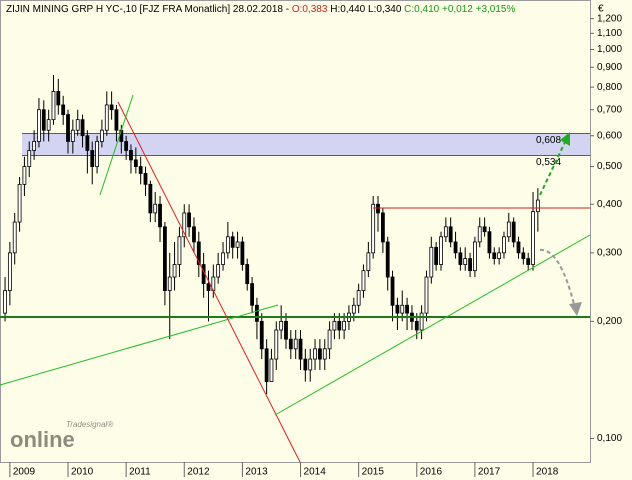 This screenshot has width=632, height=480. Describe the element at coordinates (306, 144) in the screenshot. I see `level-band` at that location.